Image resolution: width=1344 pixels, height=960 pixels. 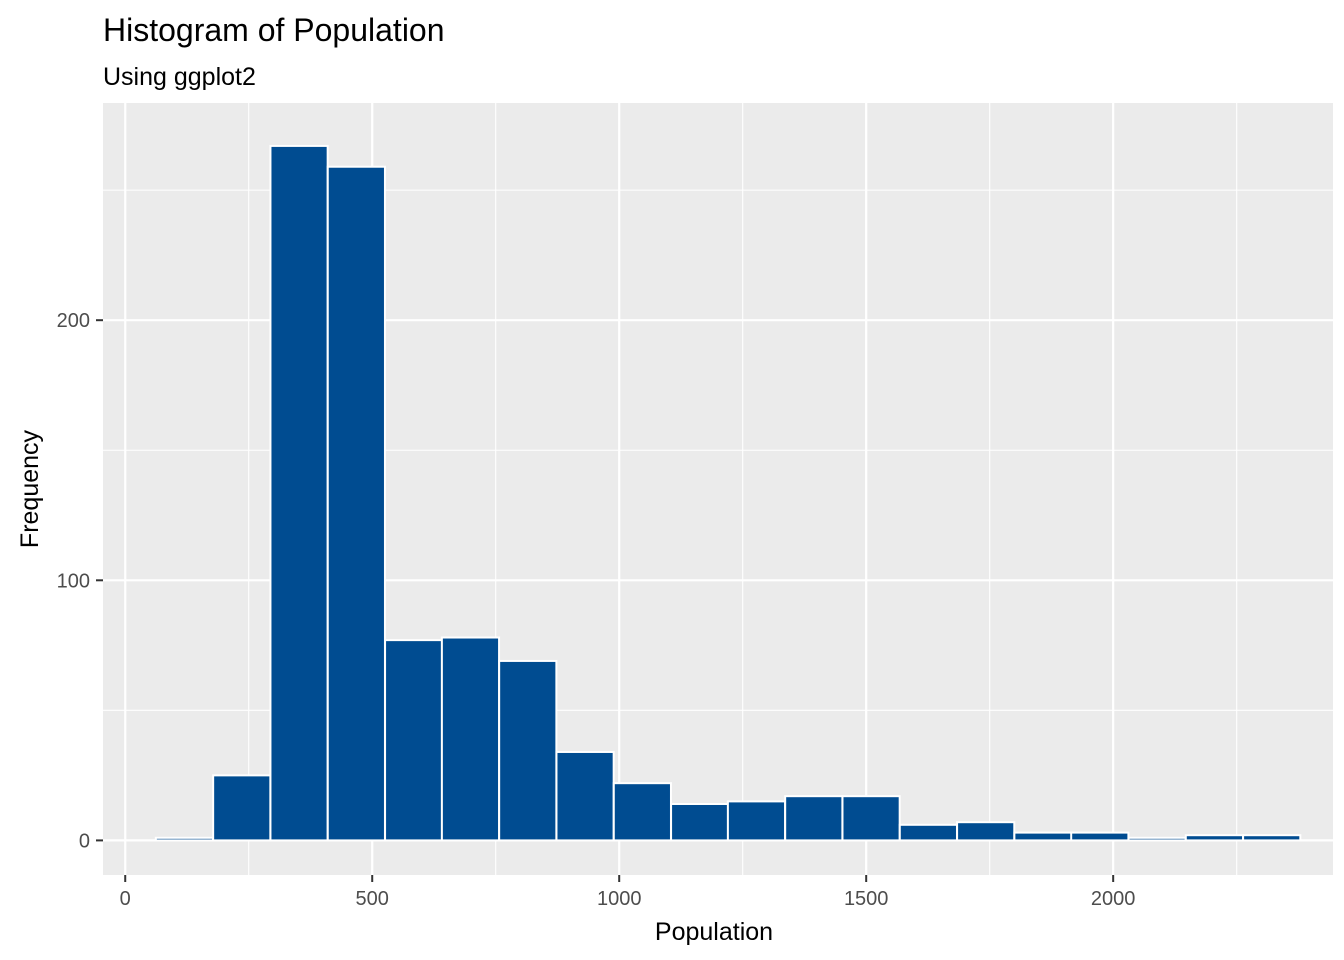 I want to click on x-axis-title: Population, so click(x=714, y=932).